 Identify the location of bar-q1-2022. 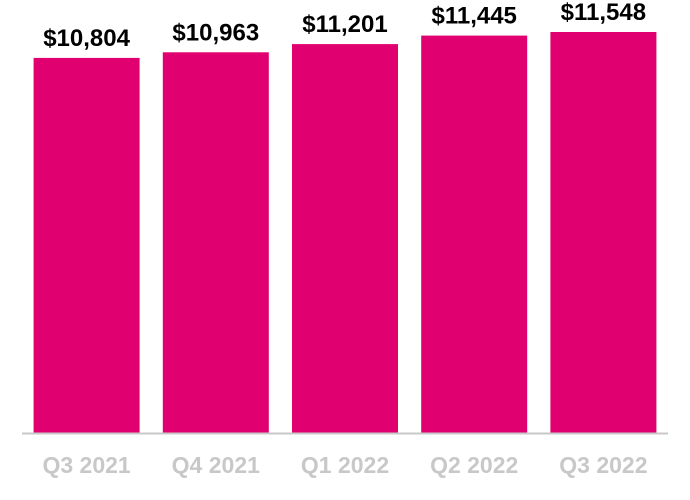
(345, 238).